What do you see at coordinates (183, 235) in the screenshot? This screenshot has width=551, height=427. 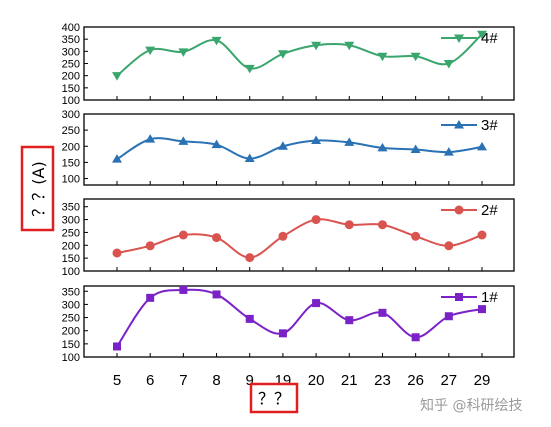 I see `data-point-2#-7` at bounding box center [183, 235].